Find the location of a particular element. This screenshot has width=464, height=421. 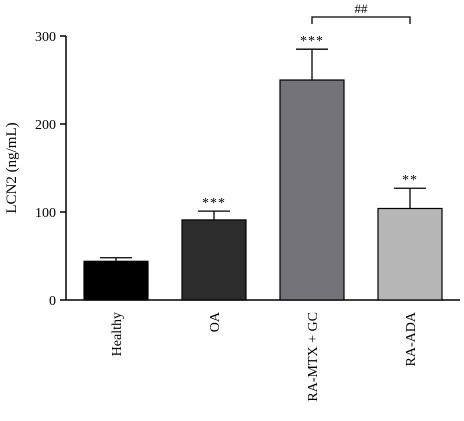

comparison-label: ## is located at coordinates (362, 8).